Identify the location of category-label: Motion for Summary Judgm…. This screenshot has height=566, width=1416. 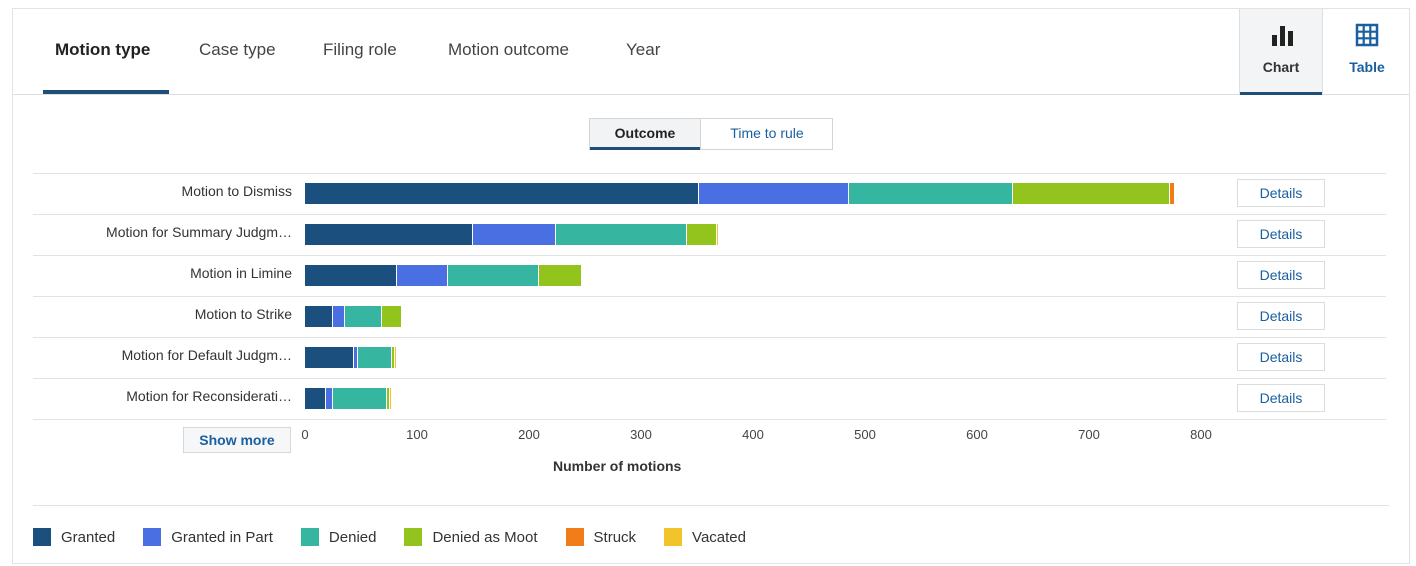
(199, 232).